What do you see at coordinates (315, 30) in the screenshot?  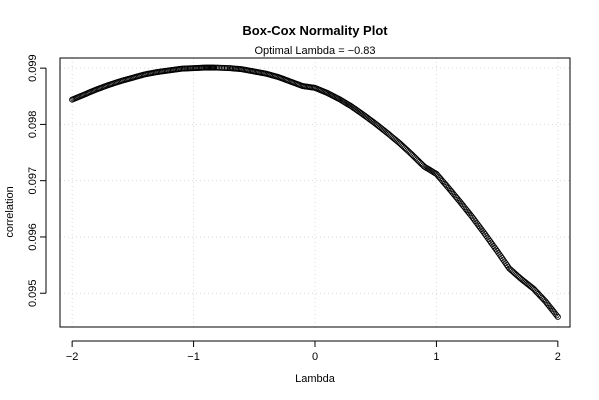 I see `chart-title: Box-Cox Normality Plot` at bounding box center [315, 30].